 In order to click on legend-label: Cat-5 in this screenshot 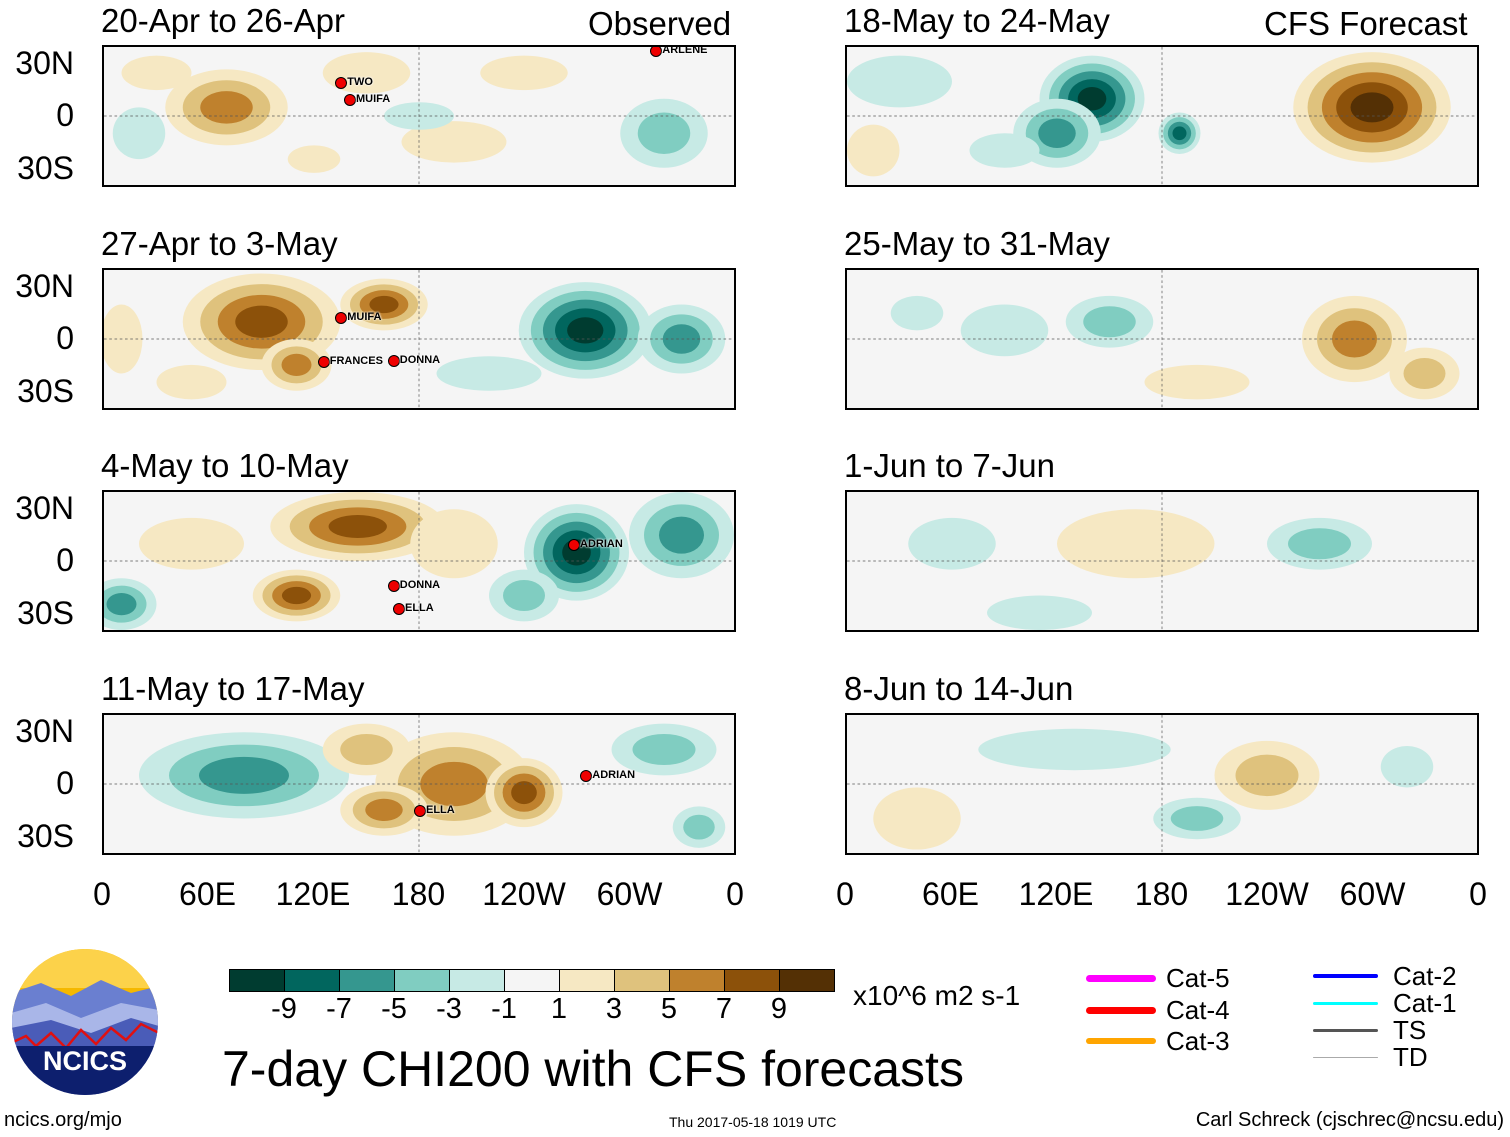, I will do `click(1198, 978)`.